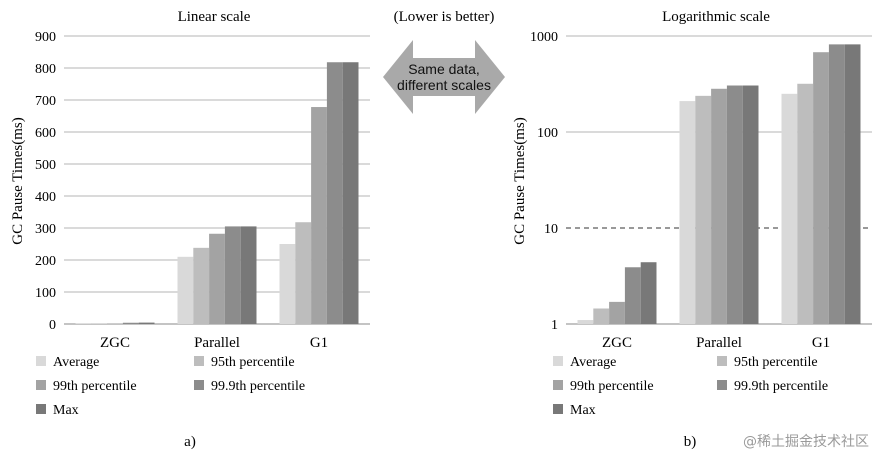 The image size is (876, 458). Describe the element at coordinates (18, 181) in the screenshot. I see `y-axis-label-linear: GC Pause Times(ms)` at that location.